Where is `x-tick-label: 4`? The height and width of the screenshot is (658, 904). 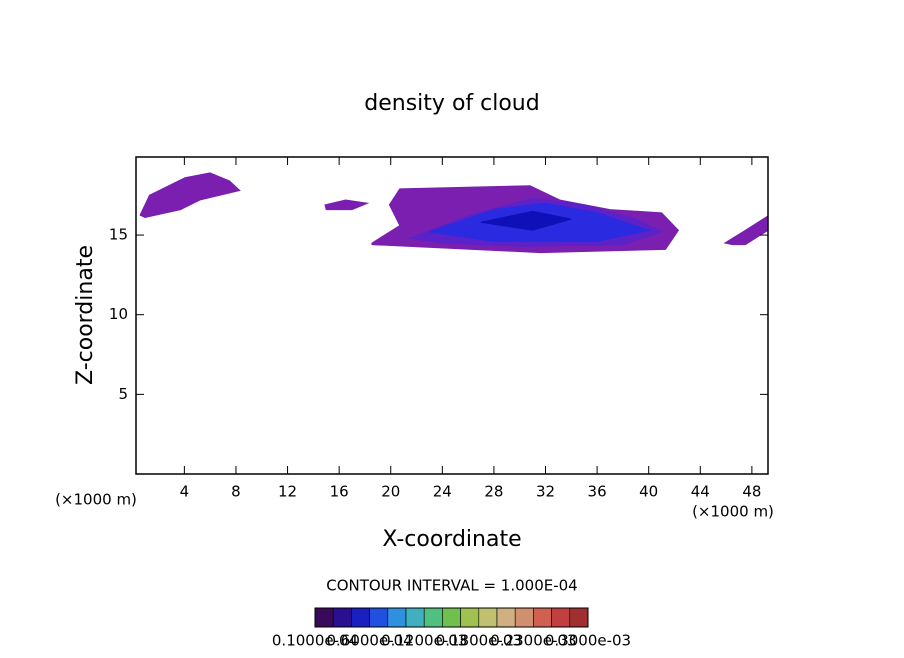
x-tick-label: 4 is located at coordinates (185, 492).